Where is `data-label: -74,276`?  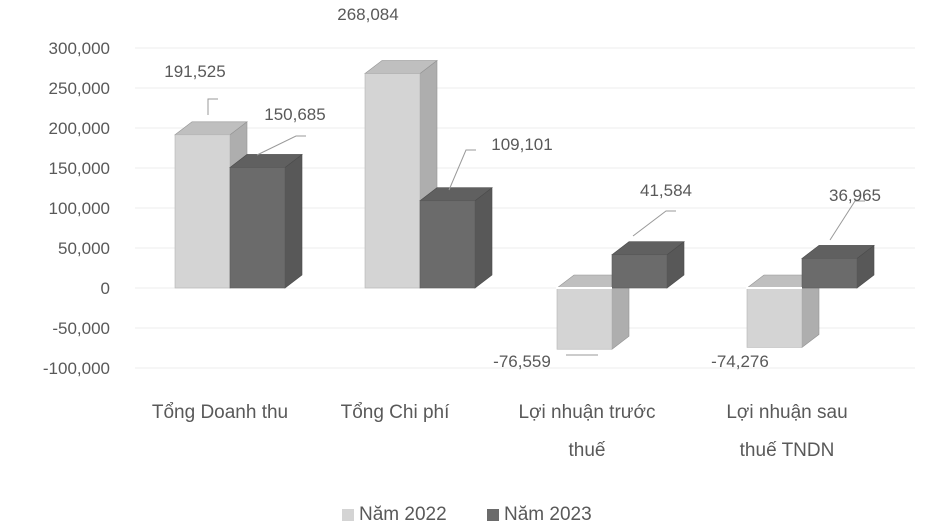 data-label: -74,276 is located at coordinates (740, 361).